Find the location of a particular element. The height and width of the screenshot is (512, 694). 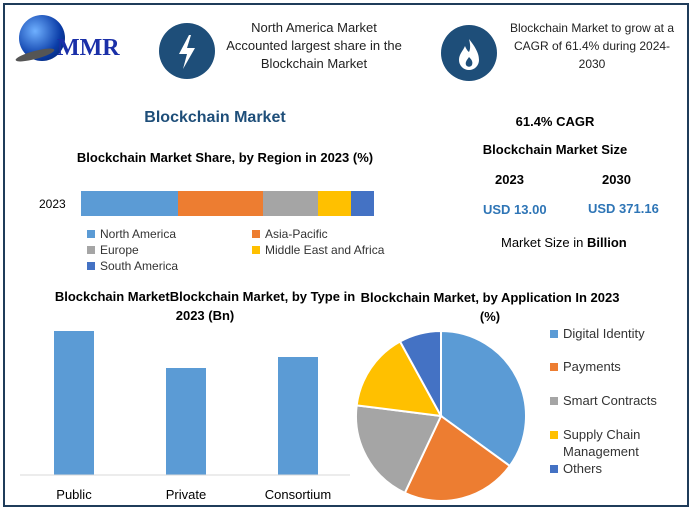

legend-label: Europe is located at coordinates (119, 250).